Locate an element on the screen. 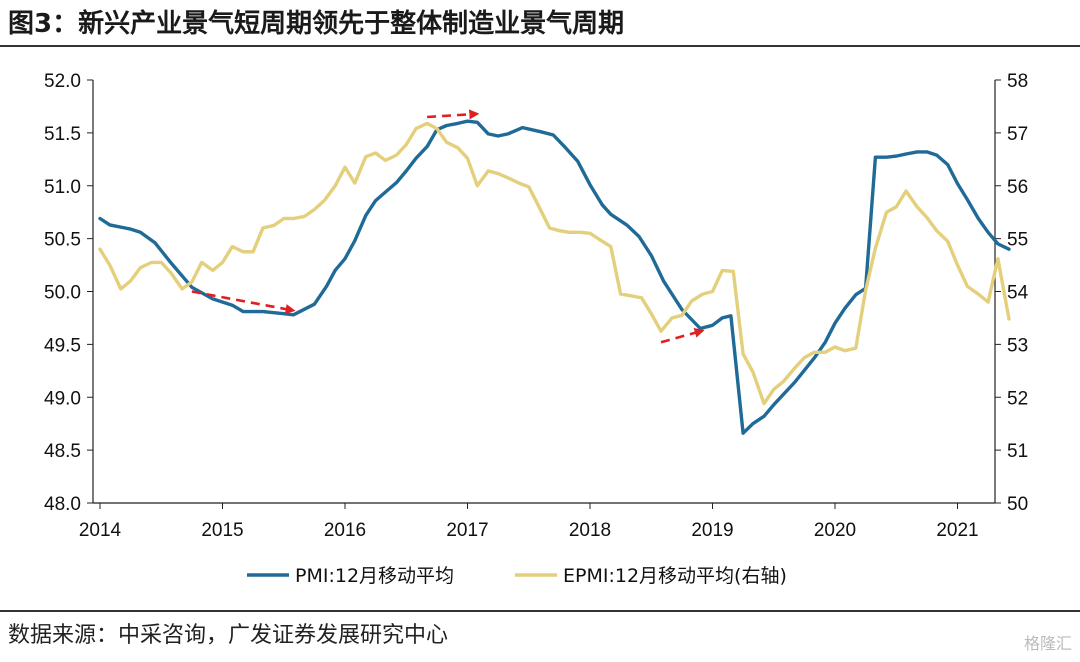  x-tick-label: 2015 is located at coordinates (222, 530).